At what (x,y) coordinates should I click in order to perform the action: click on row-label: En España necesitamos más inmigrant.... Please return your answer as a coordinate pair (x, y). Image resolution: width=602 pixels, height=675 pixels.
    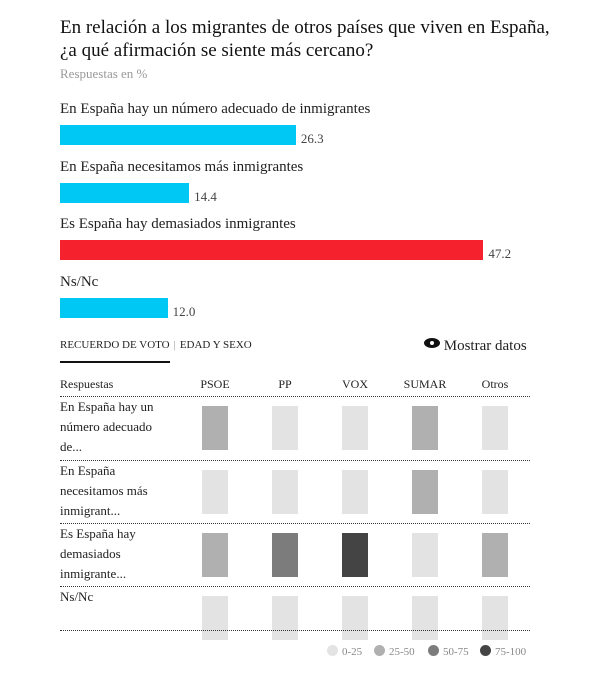
    Looking at the image, I should click on (104, 490).